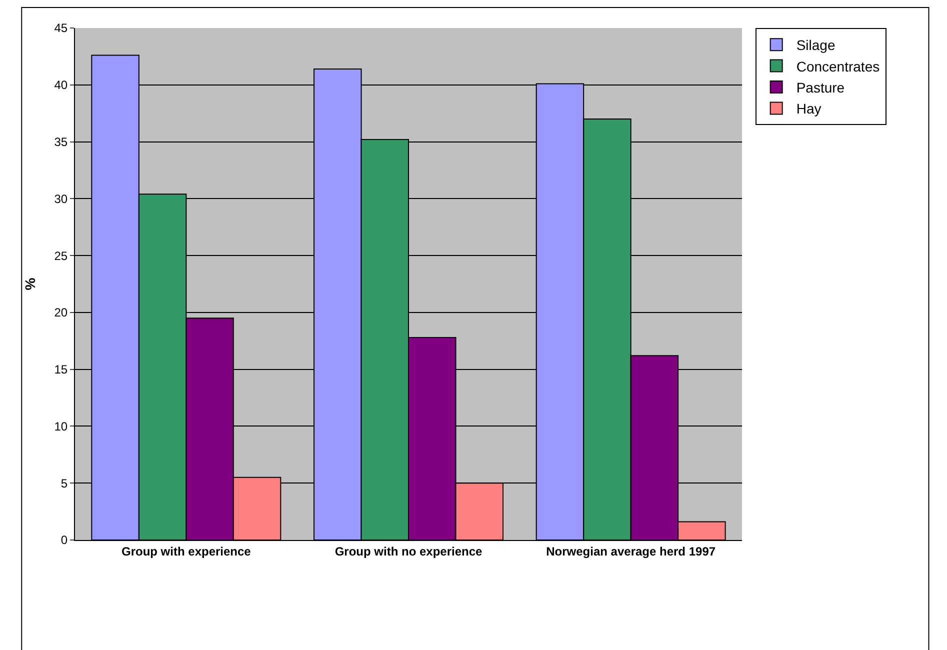 The height and width of the screenshot is (650, 947). Describe the element at coordinates (61, 255) in the screenshot. I see `y-tick-label: 25` at that location.